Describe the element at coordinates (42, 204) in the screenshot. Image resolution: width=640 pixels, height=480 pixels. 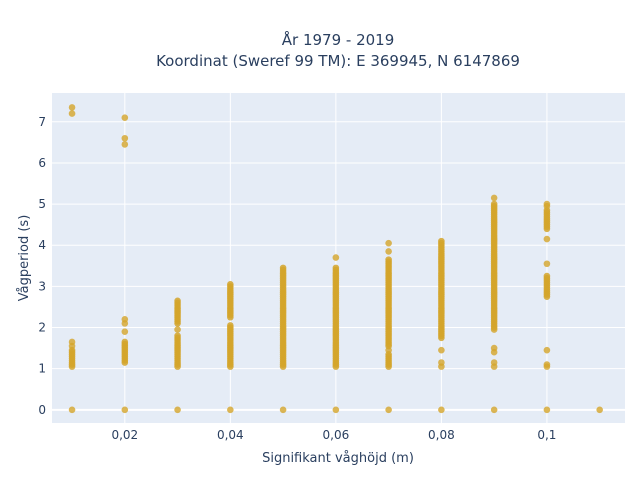
I see `y-tick-label: 5` at that location.